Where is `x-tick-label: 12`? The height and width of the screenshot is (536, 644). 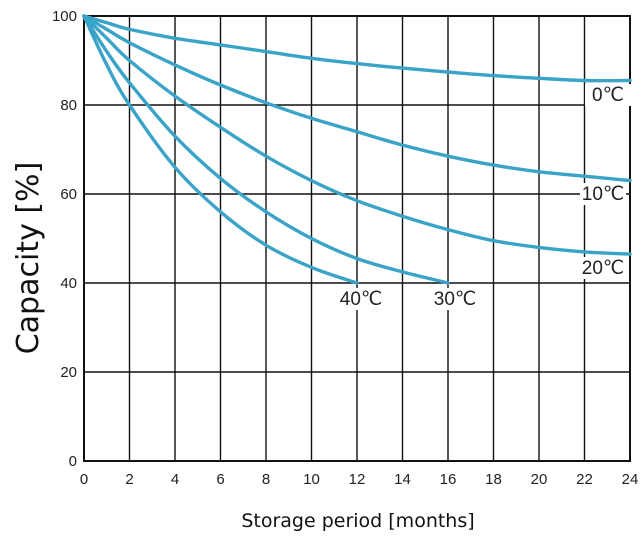
x-tick-label: 12 is located at coordinates (357, 479).